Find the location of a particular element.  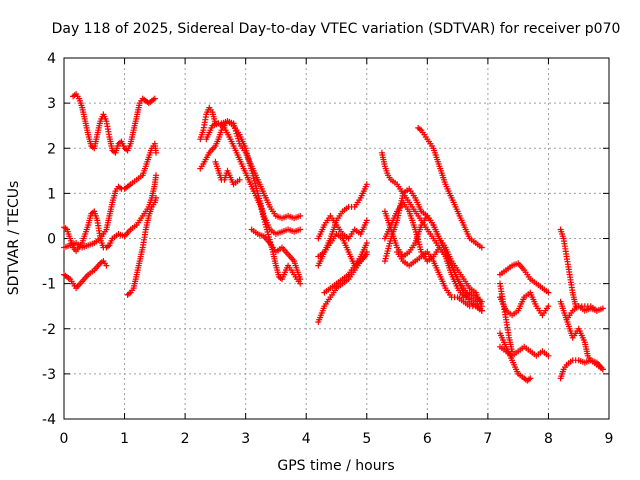

y-tick-label: 4 is located at coordinates (51, 59).